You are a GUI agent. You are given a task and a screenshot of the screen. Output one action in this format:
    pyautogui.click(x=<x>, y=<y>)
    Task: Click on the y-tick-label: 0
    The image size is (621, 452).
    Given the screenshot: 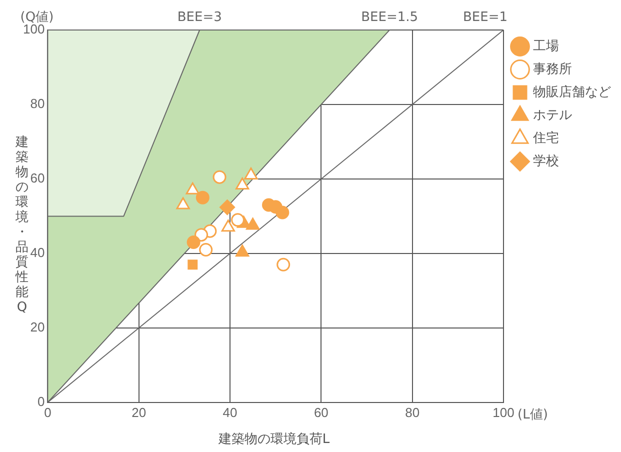 What is the action you would take?
    pyautogui.click(x=41, y=401)
    